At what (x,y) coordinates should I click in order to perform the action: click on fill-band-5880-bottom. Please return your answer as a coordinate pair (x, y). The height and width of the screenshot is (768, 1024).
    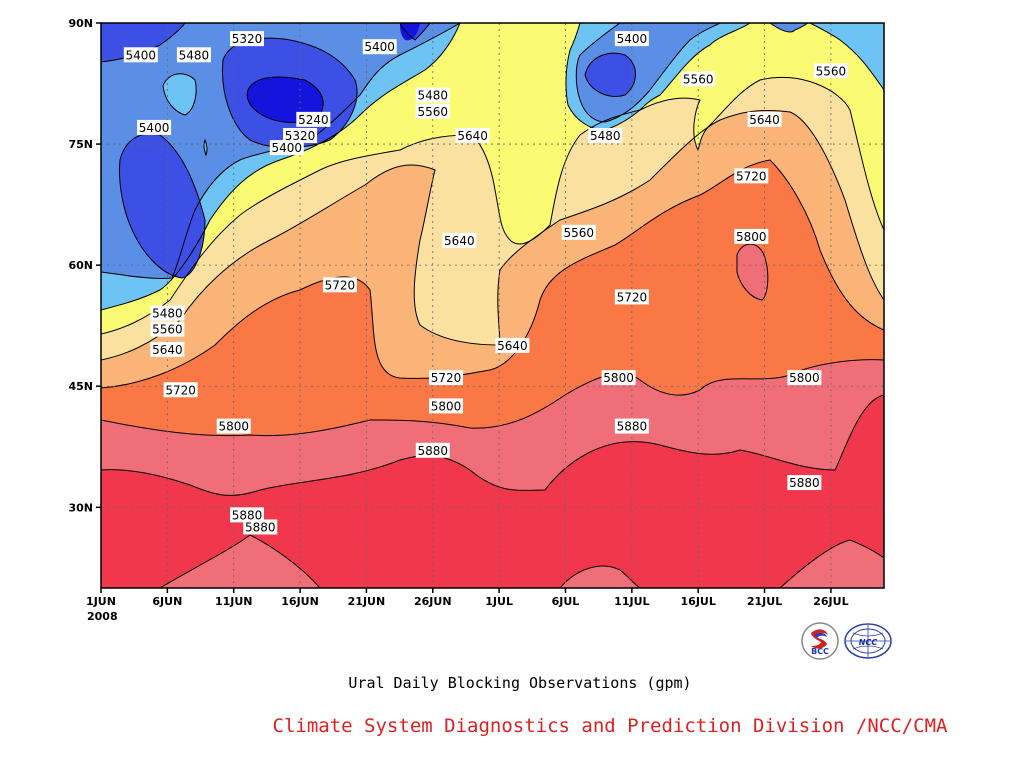
    Looking at the image, I should click on (240, 561).